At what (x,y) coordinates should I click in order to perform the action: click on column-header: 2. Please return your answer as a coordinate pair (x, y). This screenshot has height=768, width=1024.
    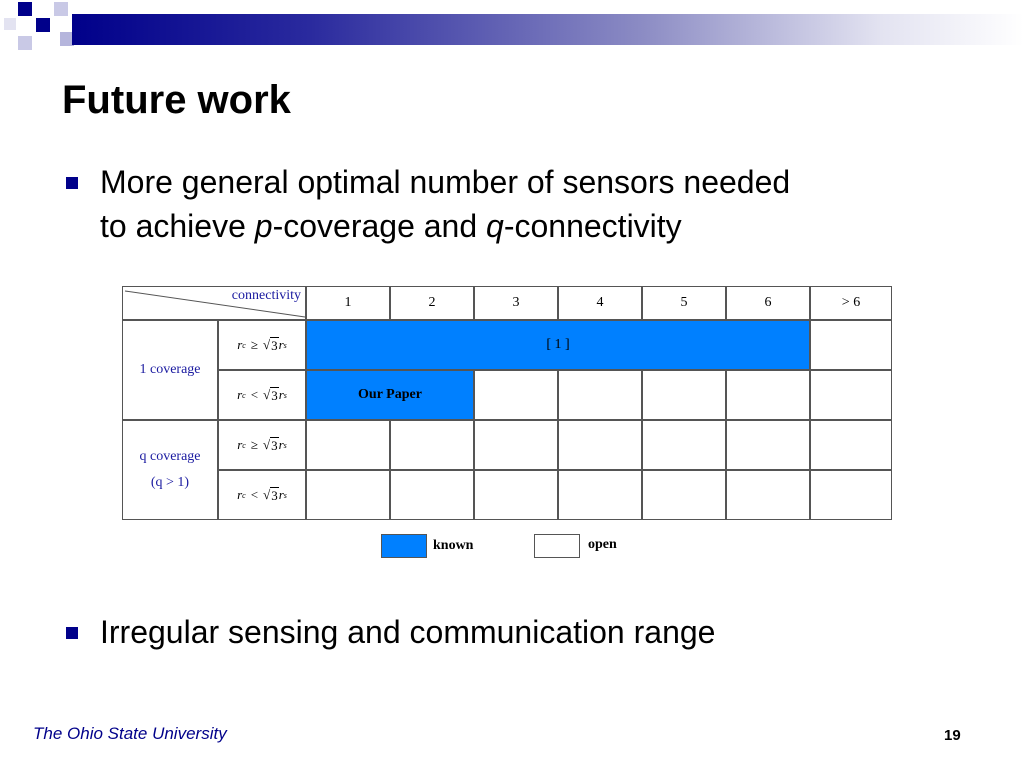
    Looking at the image, I should click on (432, 303).